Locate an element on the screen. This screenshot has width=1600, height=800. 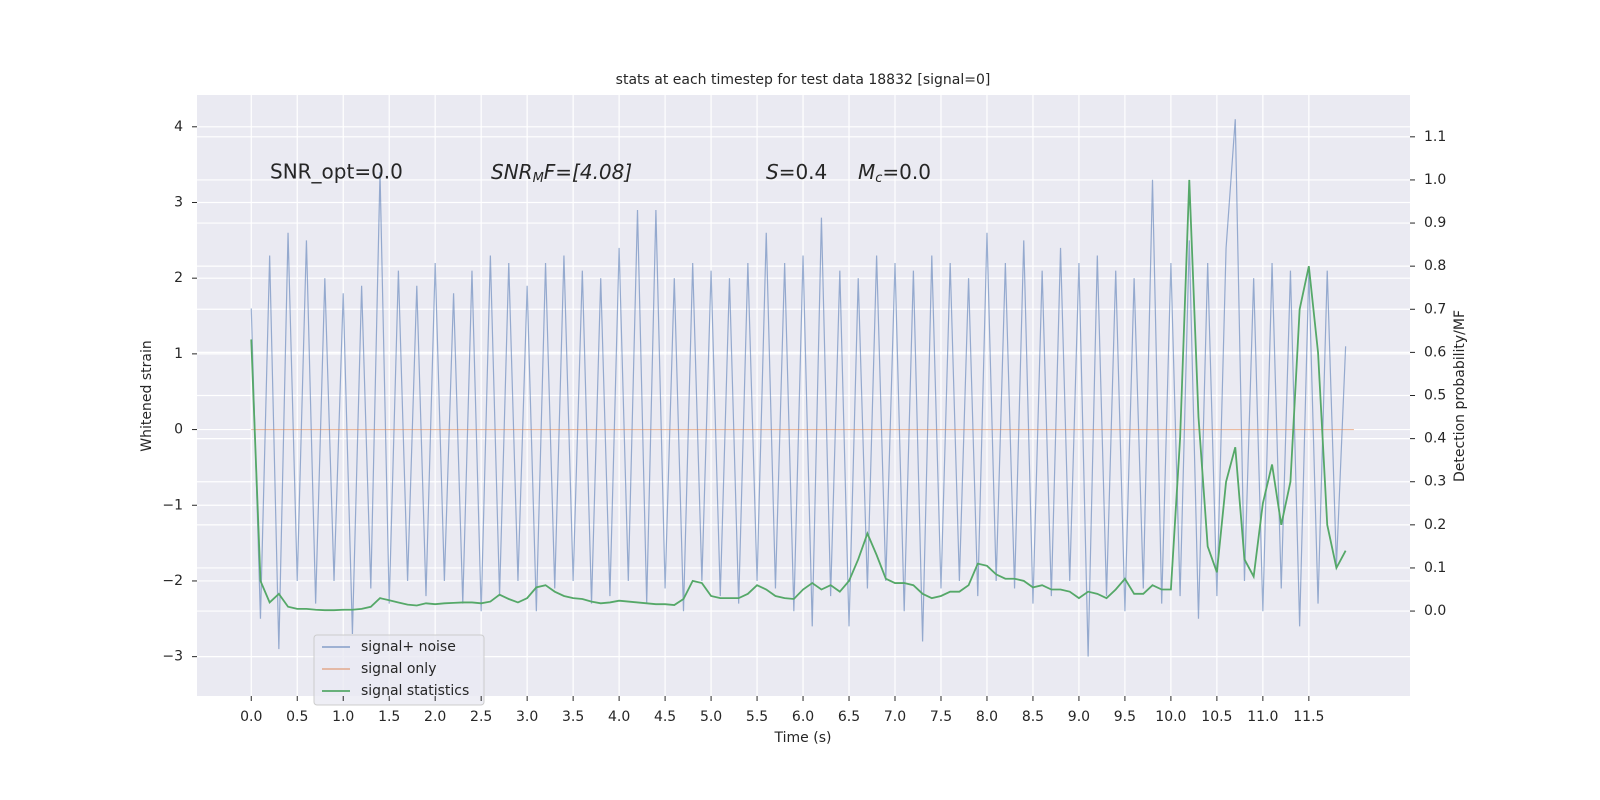
y-tick-label: 0 is located at coordinates (178, 430).